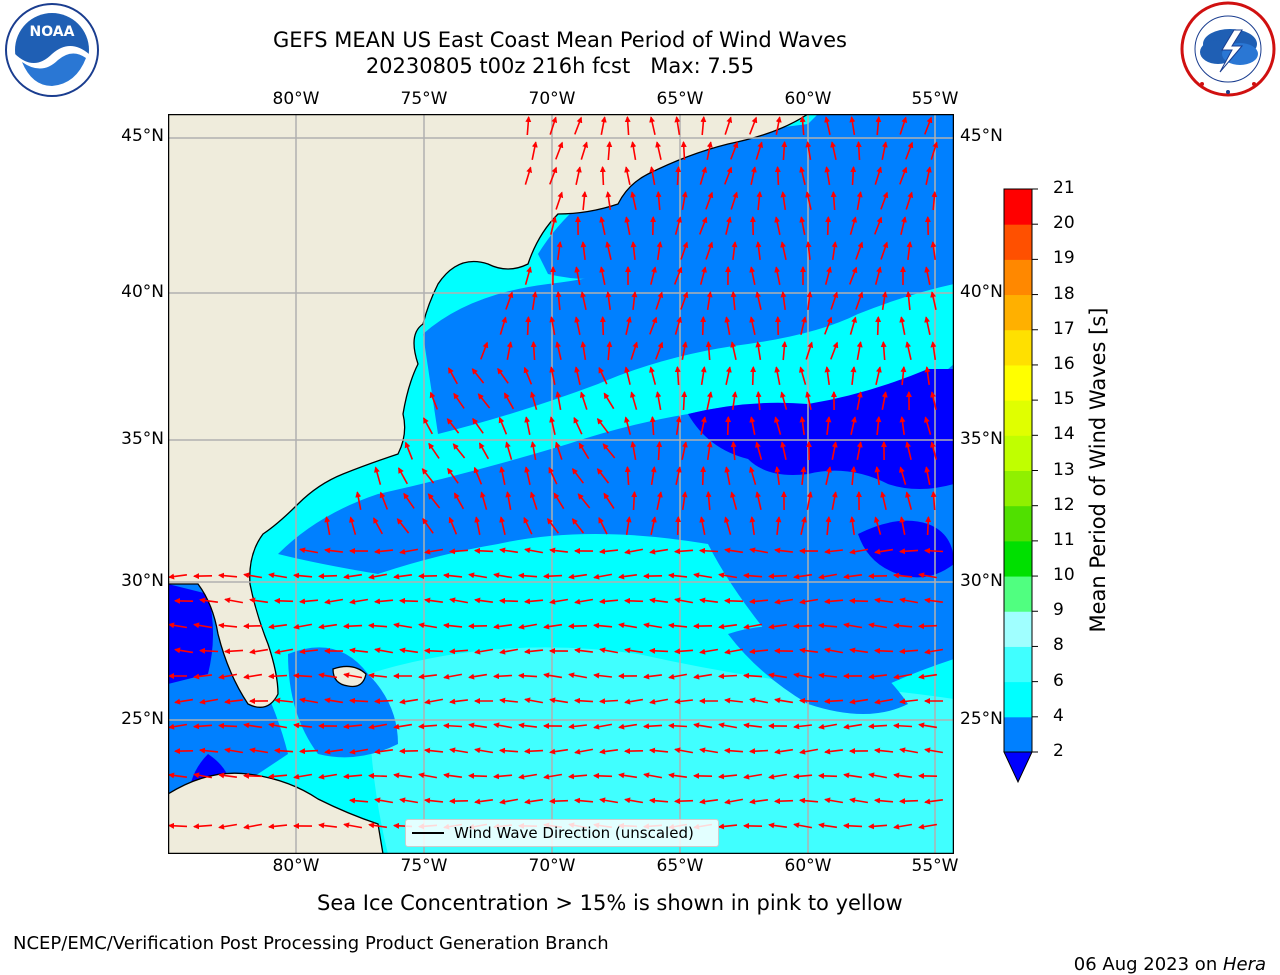 Image resolution: width=1280 pixels, height=975 pixels. Describe the element at coordinates (52, 32) in the screenshot. I see `noaa-logo-text: NOAA` at that location.